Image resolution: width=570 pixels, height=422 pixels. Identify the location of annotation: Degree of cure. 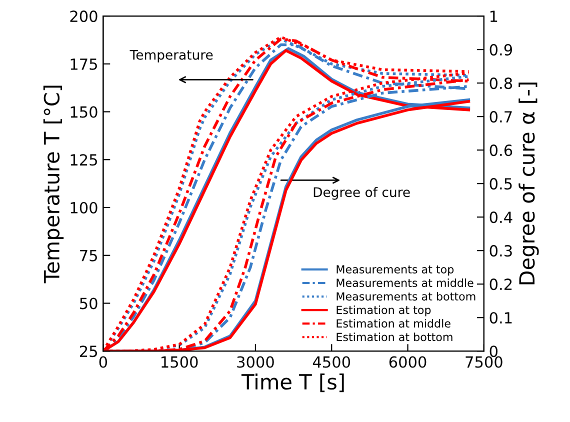
(362, 193).